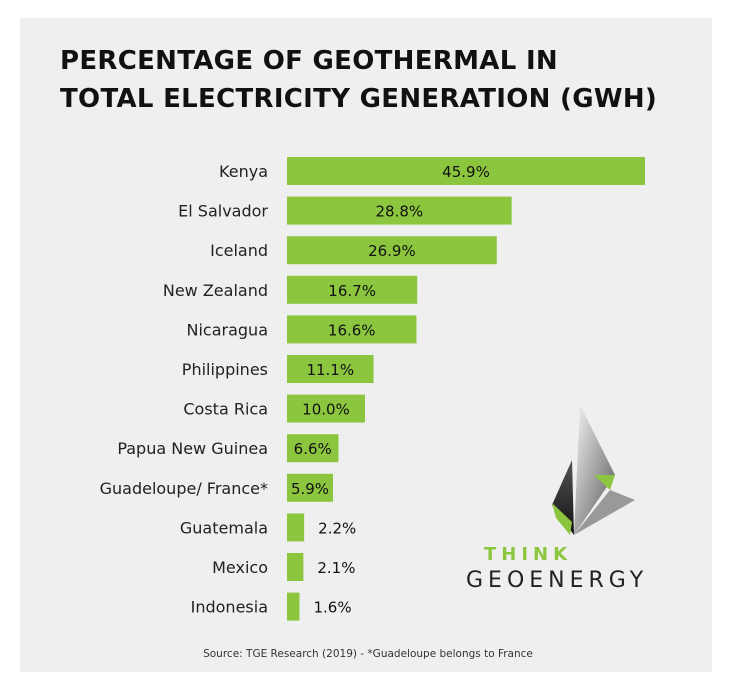  I want to click on logo-text-geoenergy: GEOENERGY, so click(557, 580).